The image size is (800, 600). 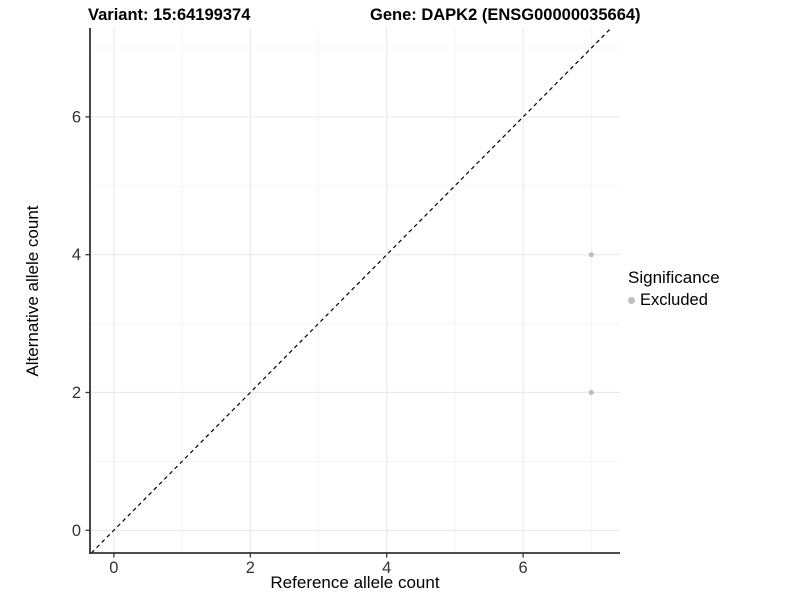 What do you see at coordinates (76, 255) in the screenshot?
I see `y-tick-label: 4` at bounding box center [76, 255].